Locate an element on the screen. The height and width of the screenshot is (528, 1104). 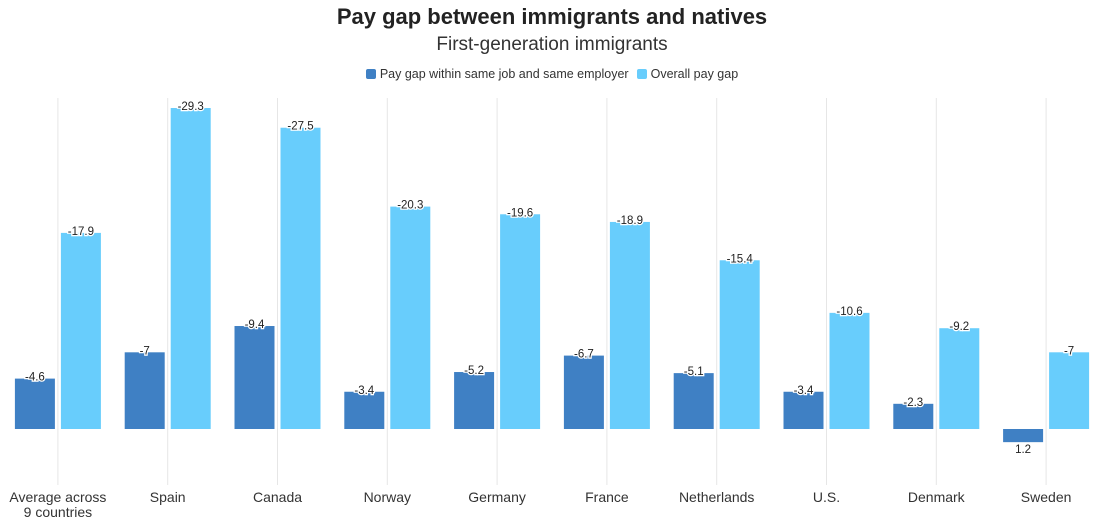
category-label: Denmark is located at coordinates (937, 497).